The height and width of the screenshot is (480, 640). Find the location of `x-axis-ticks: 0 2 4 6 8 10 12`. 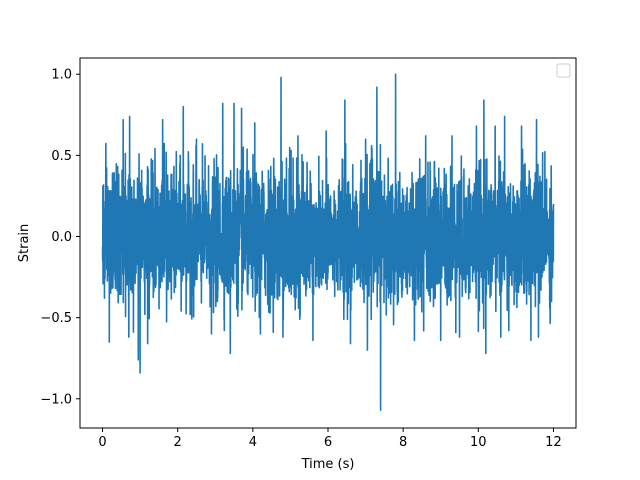

x-axis-ticks: 0 2 4 6 8 10 12 is located at coordinates (330, 439).